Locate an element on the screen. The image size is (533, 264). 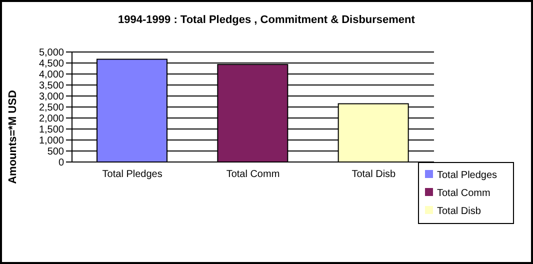
y-tick-label: 3,500 is located at coordinates (51, 86).